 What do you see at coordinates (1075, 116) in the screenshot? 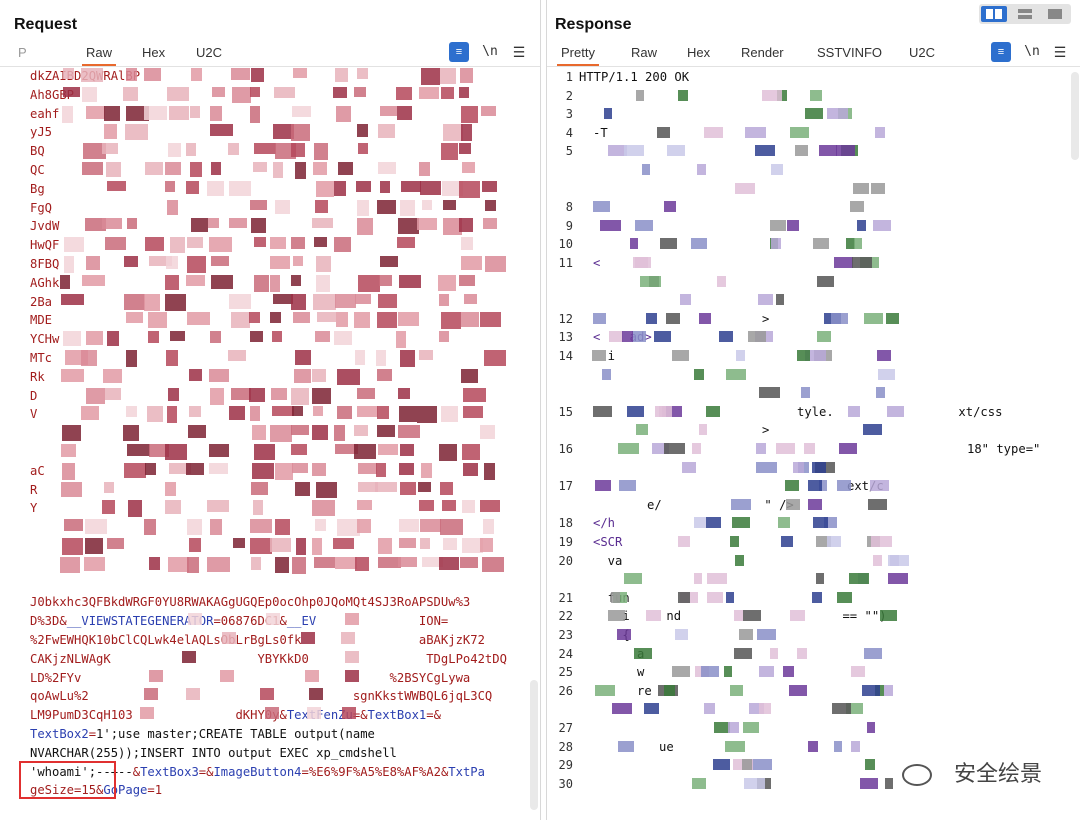
I see `response-scrollbar` at bounding box center [1075, 116].